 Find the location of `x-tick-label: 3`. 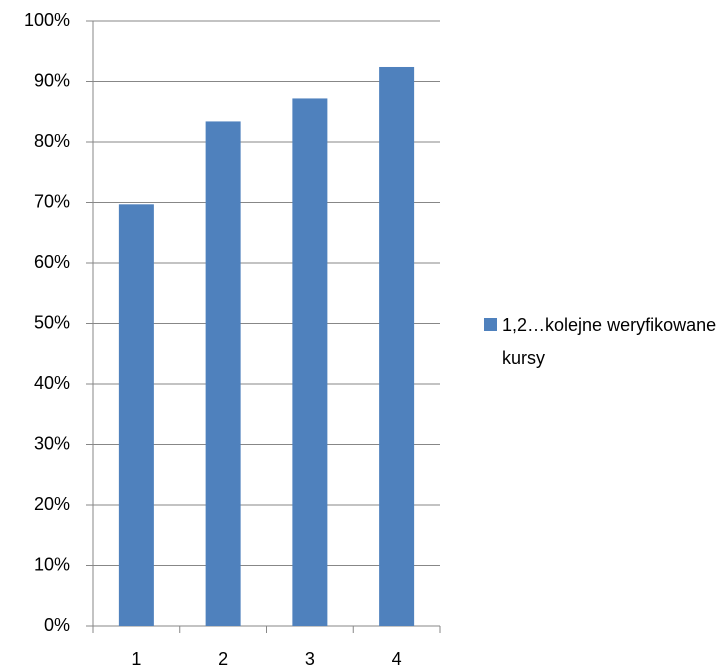

x-tick-label: 3 is located at coordinates (310, 659).